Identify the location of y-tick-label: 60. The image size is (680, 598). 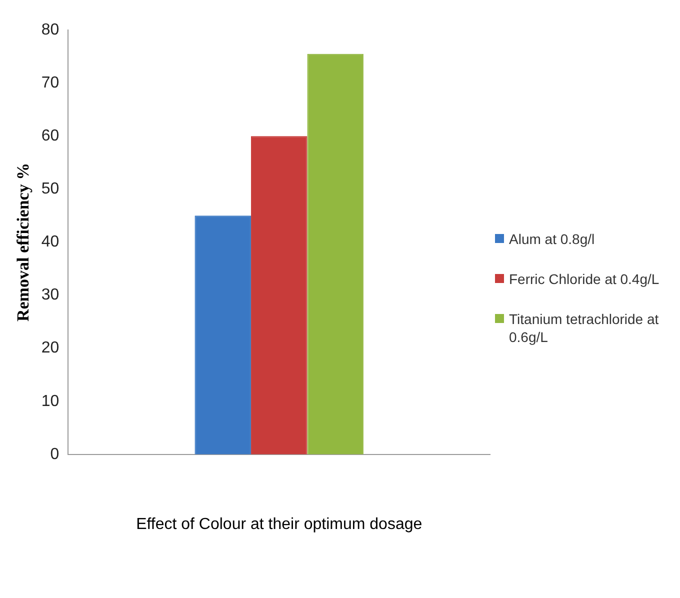
(50, 136).